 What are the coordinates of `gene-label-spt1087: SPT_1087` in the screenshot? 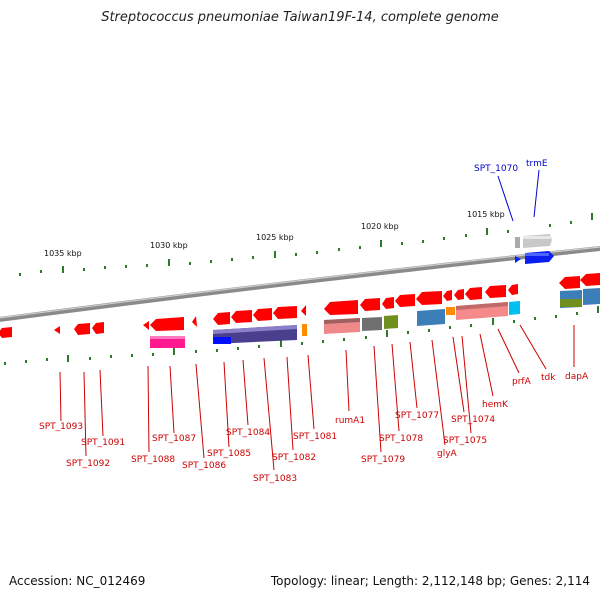 It's located at (174, 439).